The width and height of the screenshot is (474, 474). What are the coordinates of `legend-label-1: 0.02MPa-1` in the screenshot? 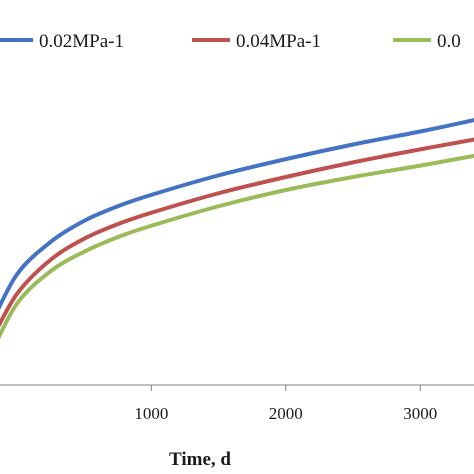 It's located at (81, 41).